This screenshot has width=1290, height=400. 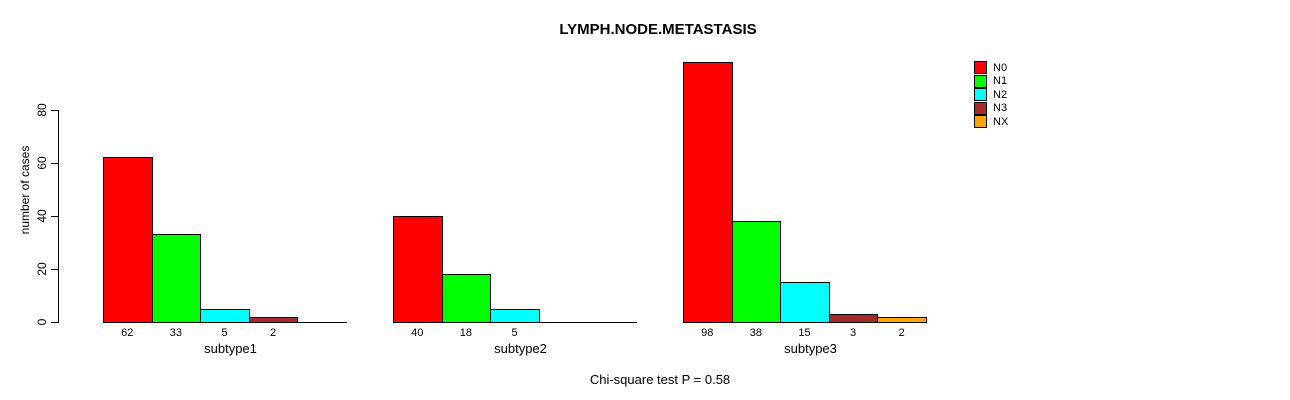 What do you see at coordinates (1000, 81) in the screenshot?
I see `legend-label: N1` at bounding box center [1000, 81].